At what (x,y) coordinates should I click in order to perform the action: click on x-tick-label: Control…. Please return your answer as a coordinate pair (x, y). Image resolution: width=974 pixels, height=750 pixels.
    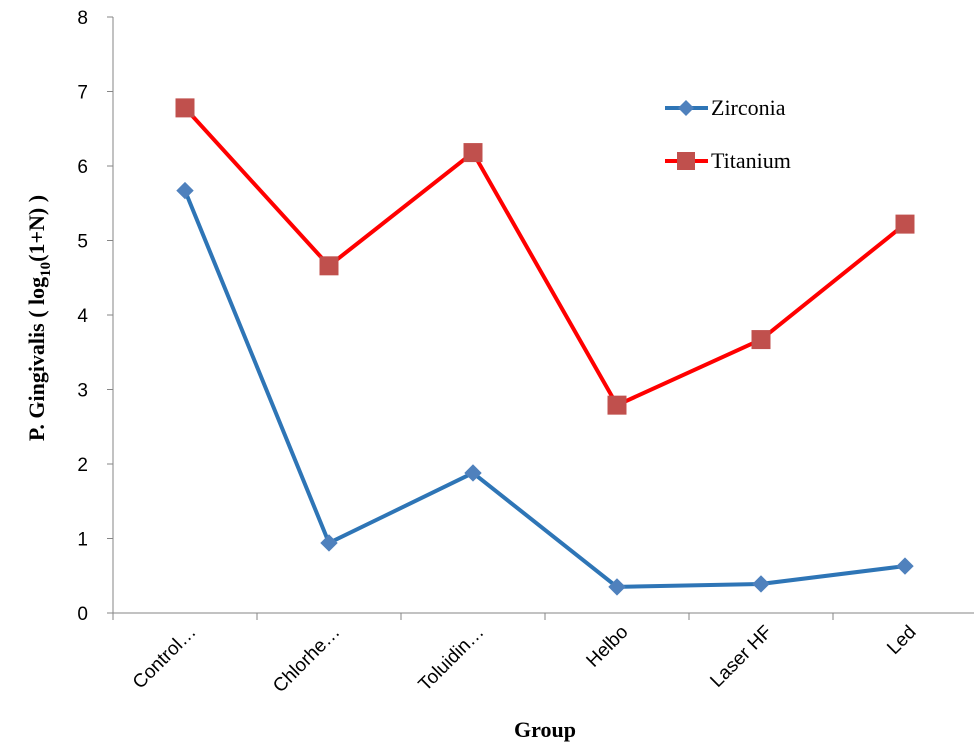
    Looking at the image, I should click on (165, 658).